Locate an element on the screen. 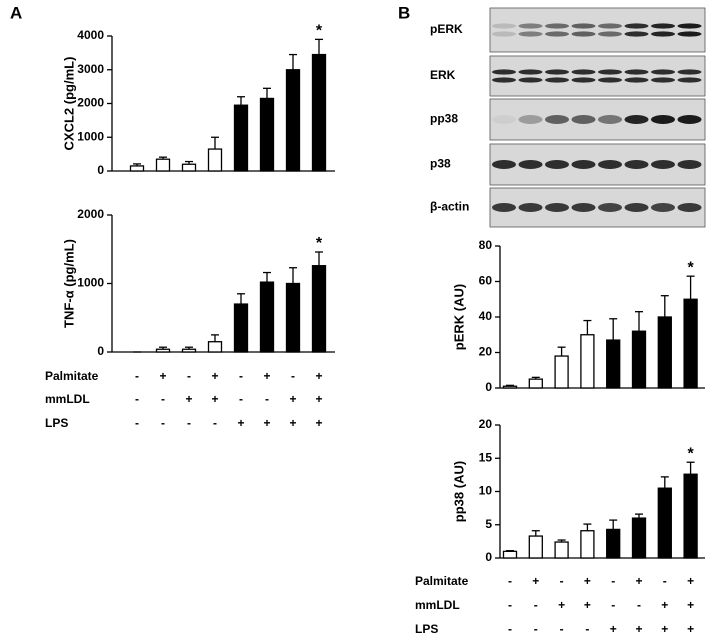 The height and width of the screenshot is (640, 714). y-tick-label: 60 is located at coordinates (486, 281).